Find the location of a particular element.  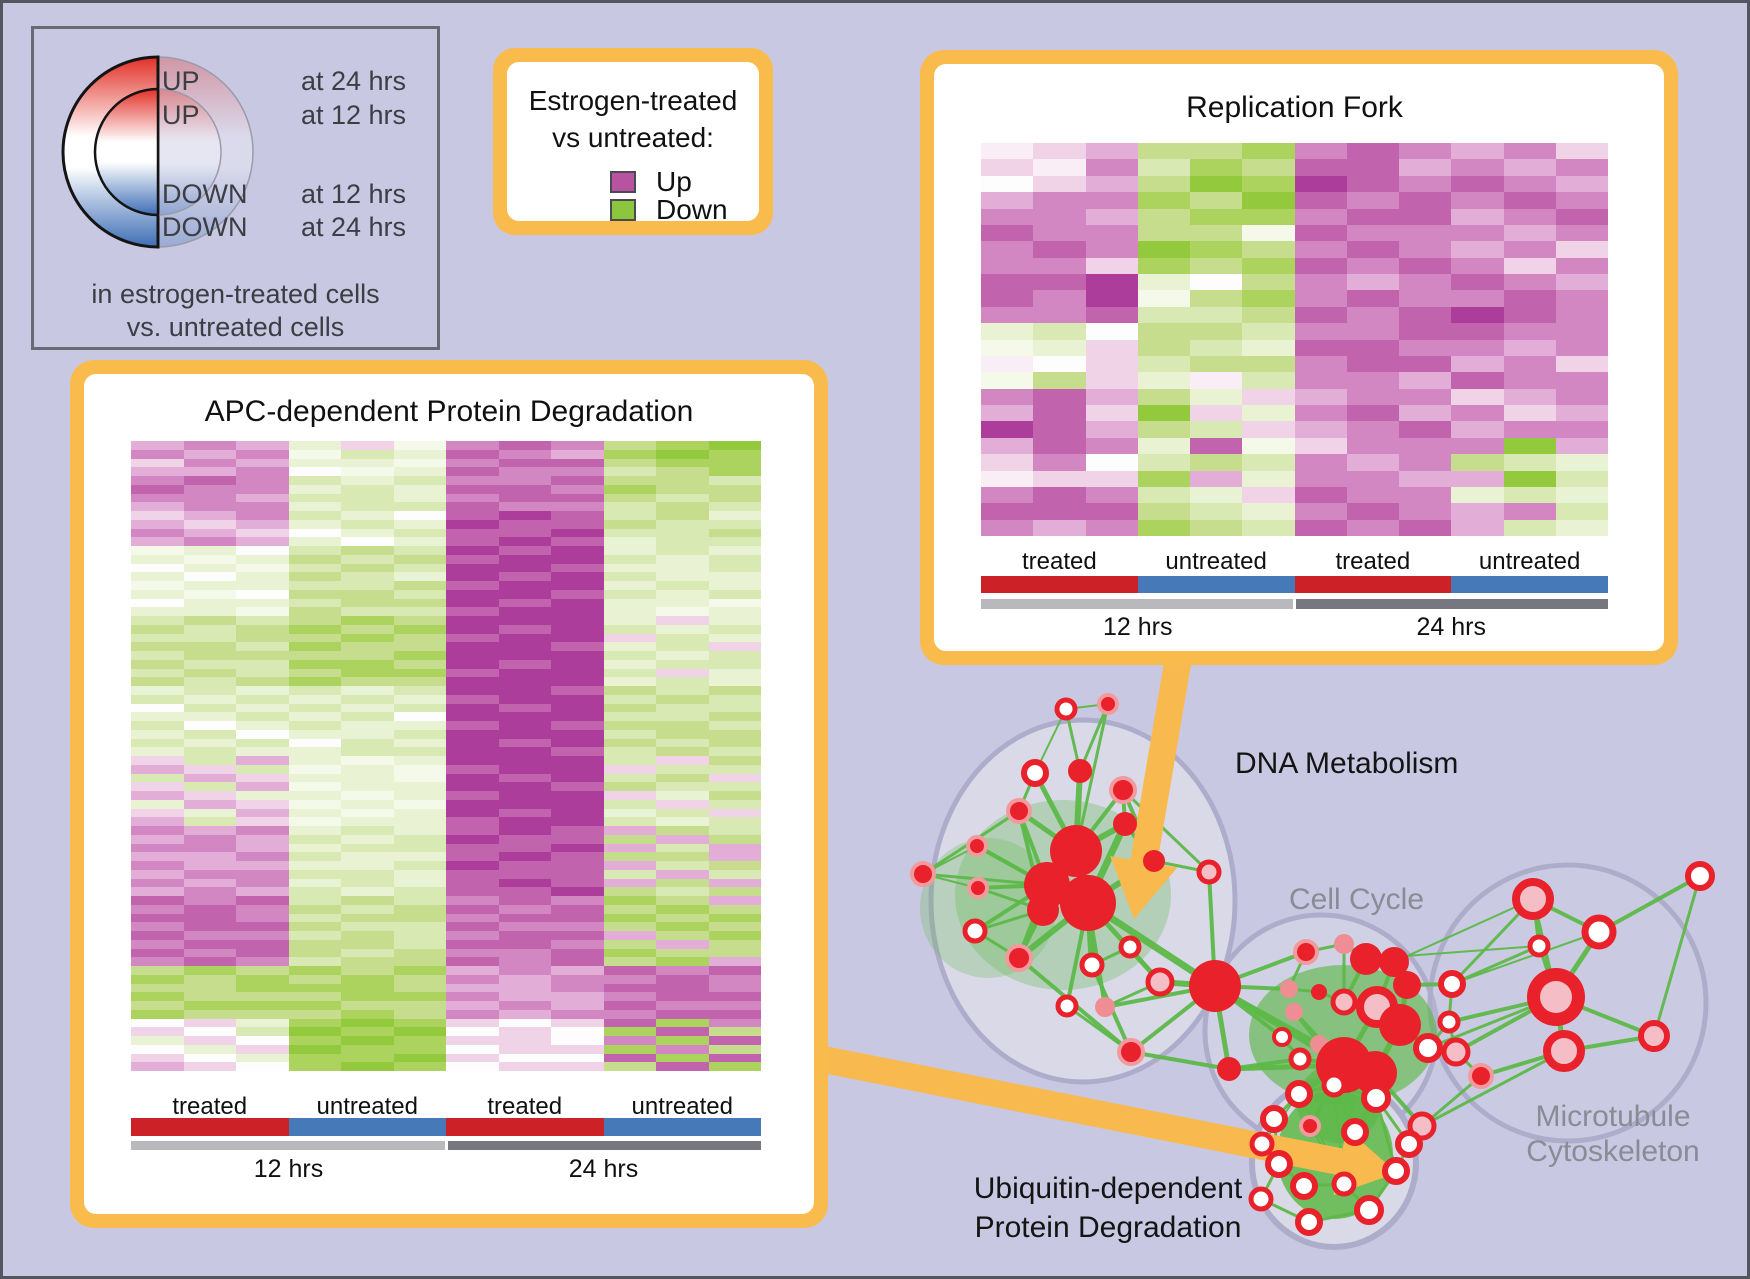

rep-group-untreated-24: untreated is located at coordinates (1529, 561).